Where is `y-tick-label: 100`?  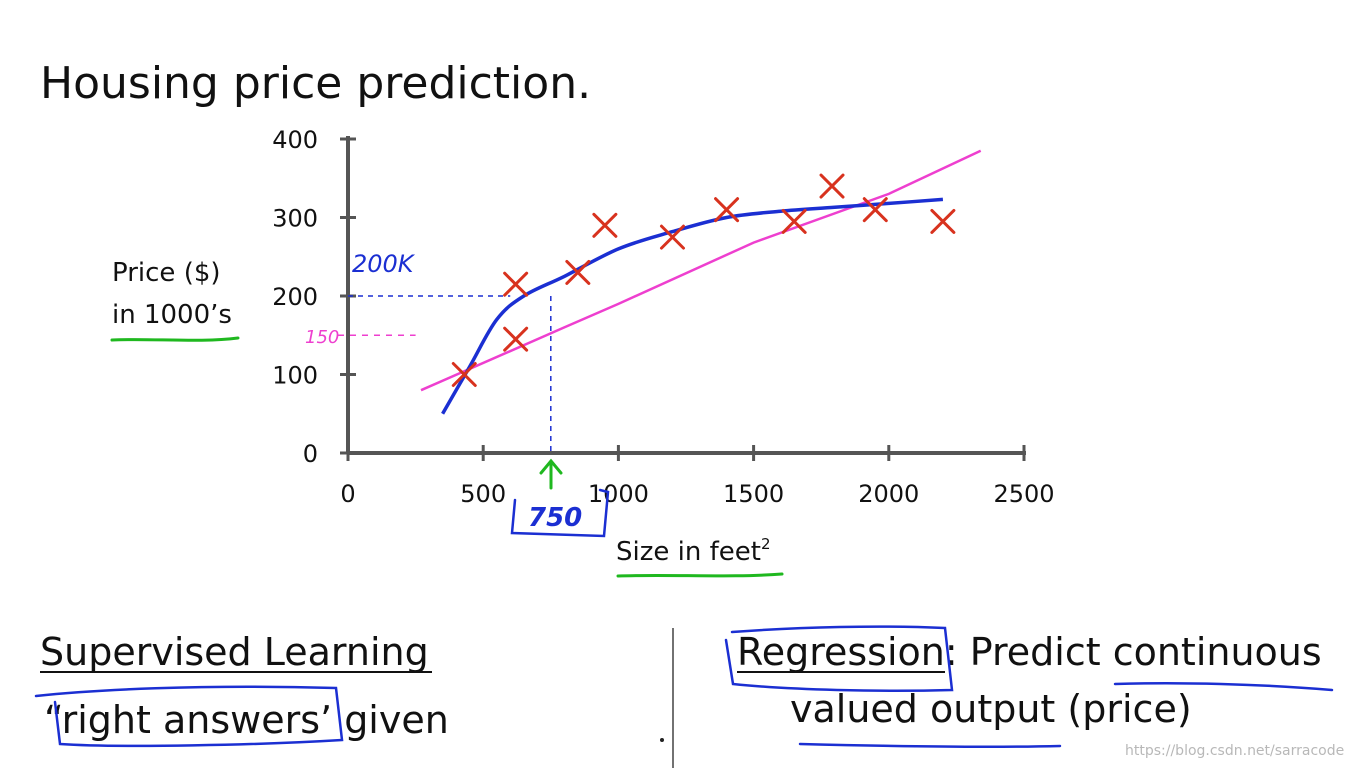 y-tick-label: 100 is located at coordinates (295, 376).